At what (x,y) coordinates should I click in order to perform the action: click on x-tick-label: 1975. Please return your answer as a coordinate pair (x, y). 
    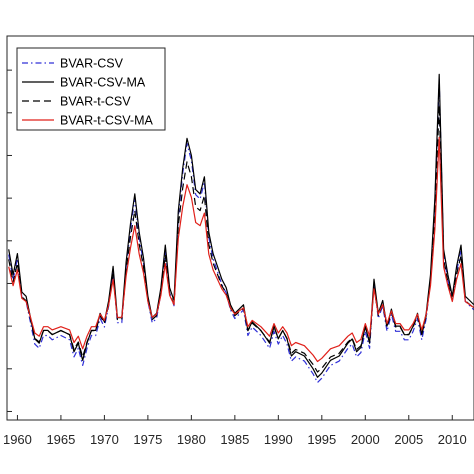
    Looking at the image, I should click on (147, 439).